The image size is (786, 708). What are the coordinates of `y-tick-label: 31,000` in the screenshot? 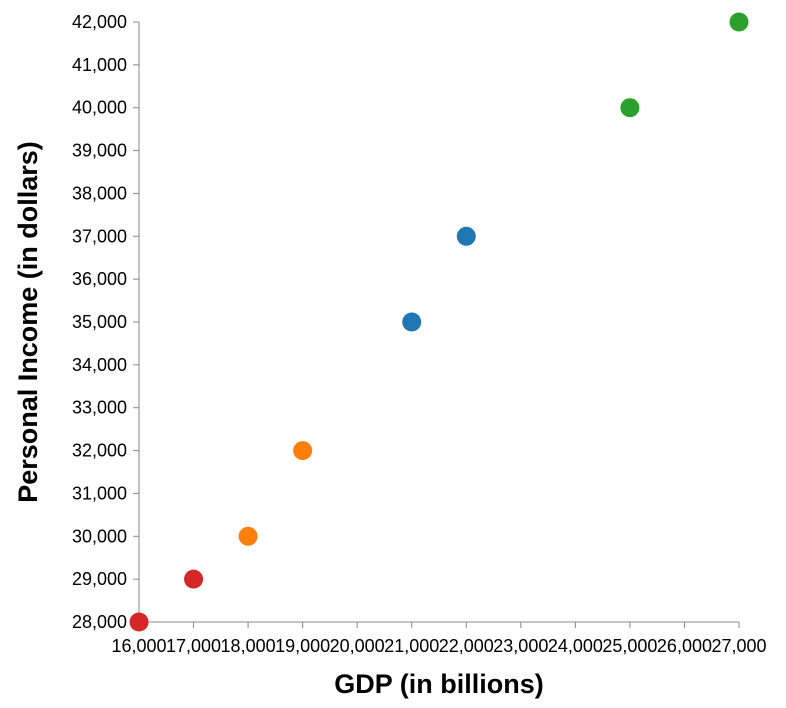 It's located at (99, 493).